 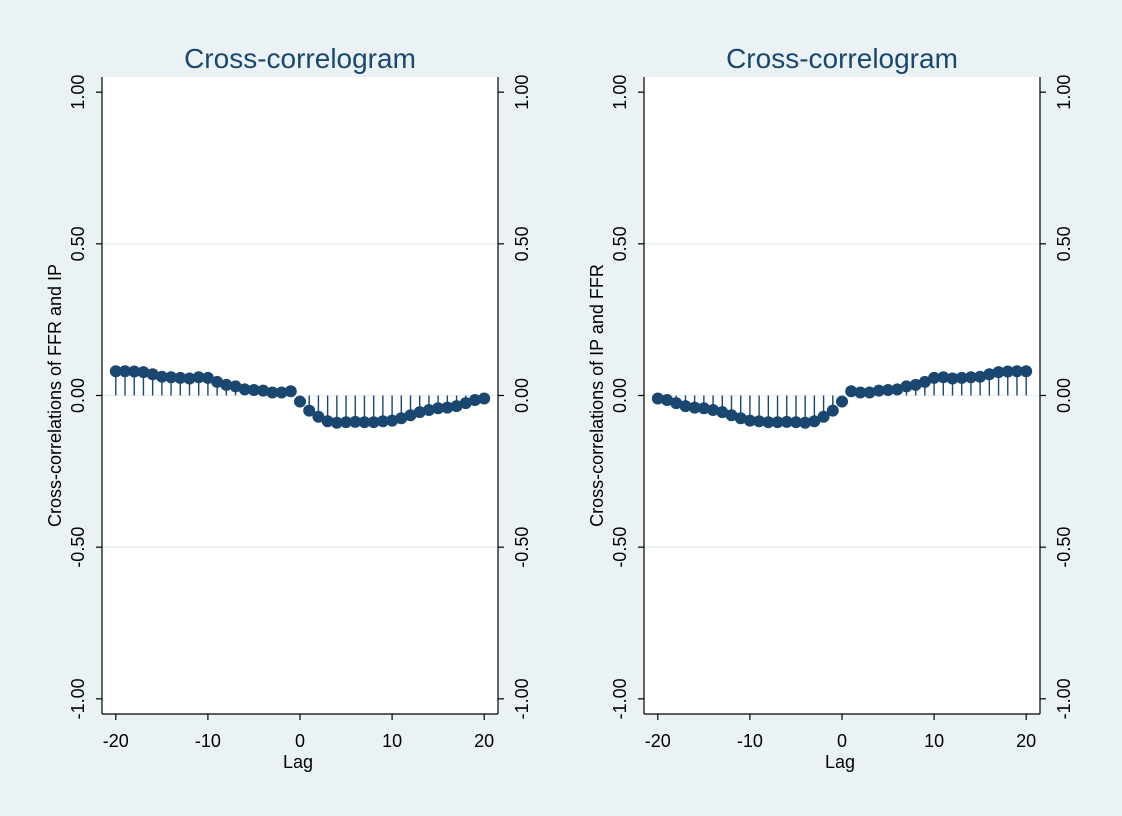 I want to click on y-tick-label-left: -0.50, so click(x=78, y=547).